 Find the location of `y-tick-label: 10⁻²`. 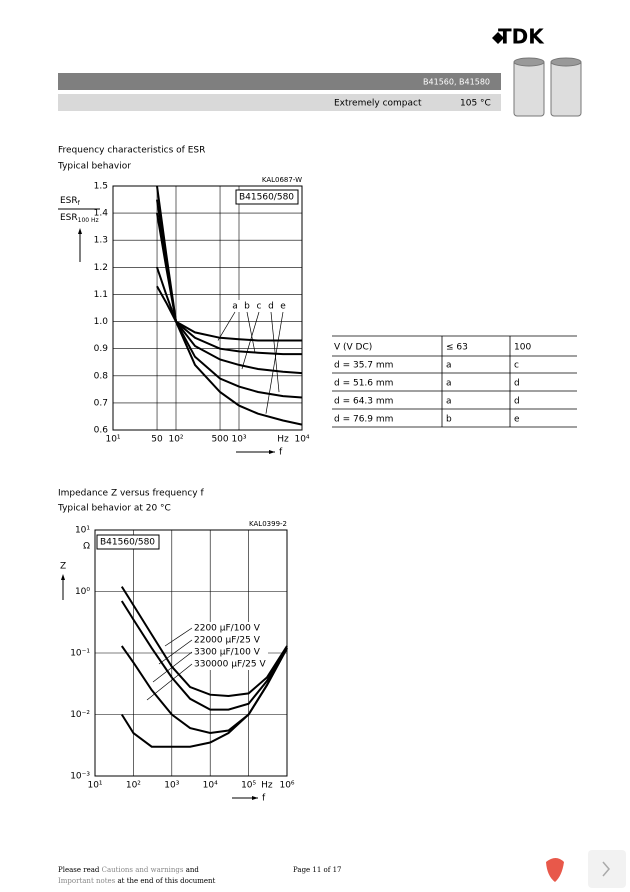

y-tick-label: 10⁻² is located at coordinates (80, 715).